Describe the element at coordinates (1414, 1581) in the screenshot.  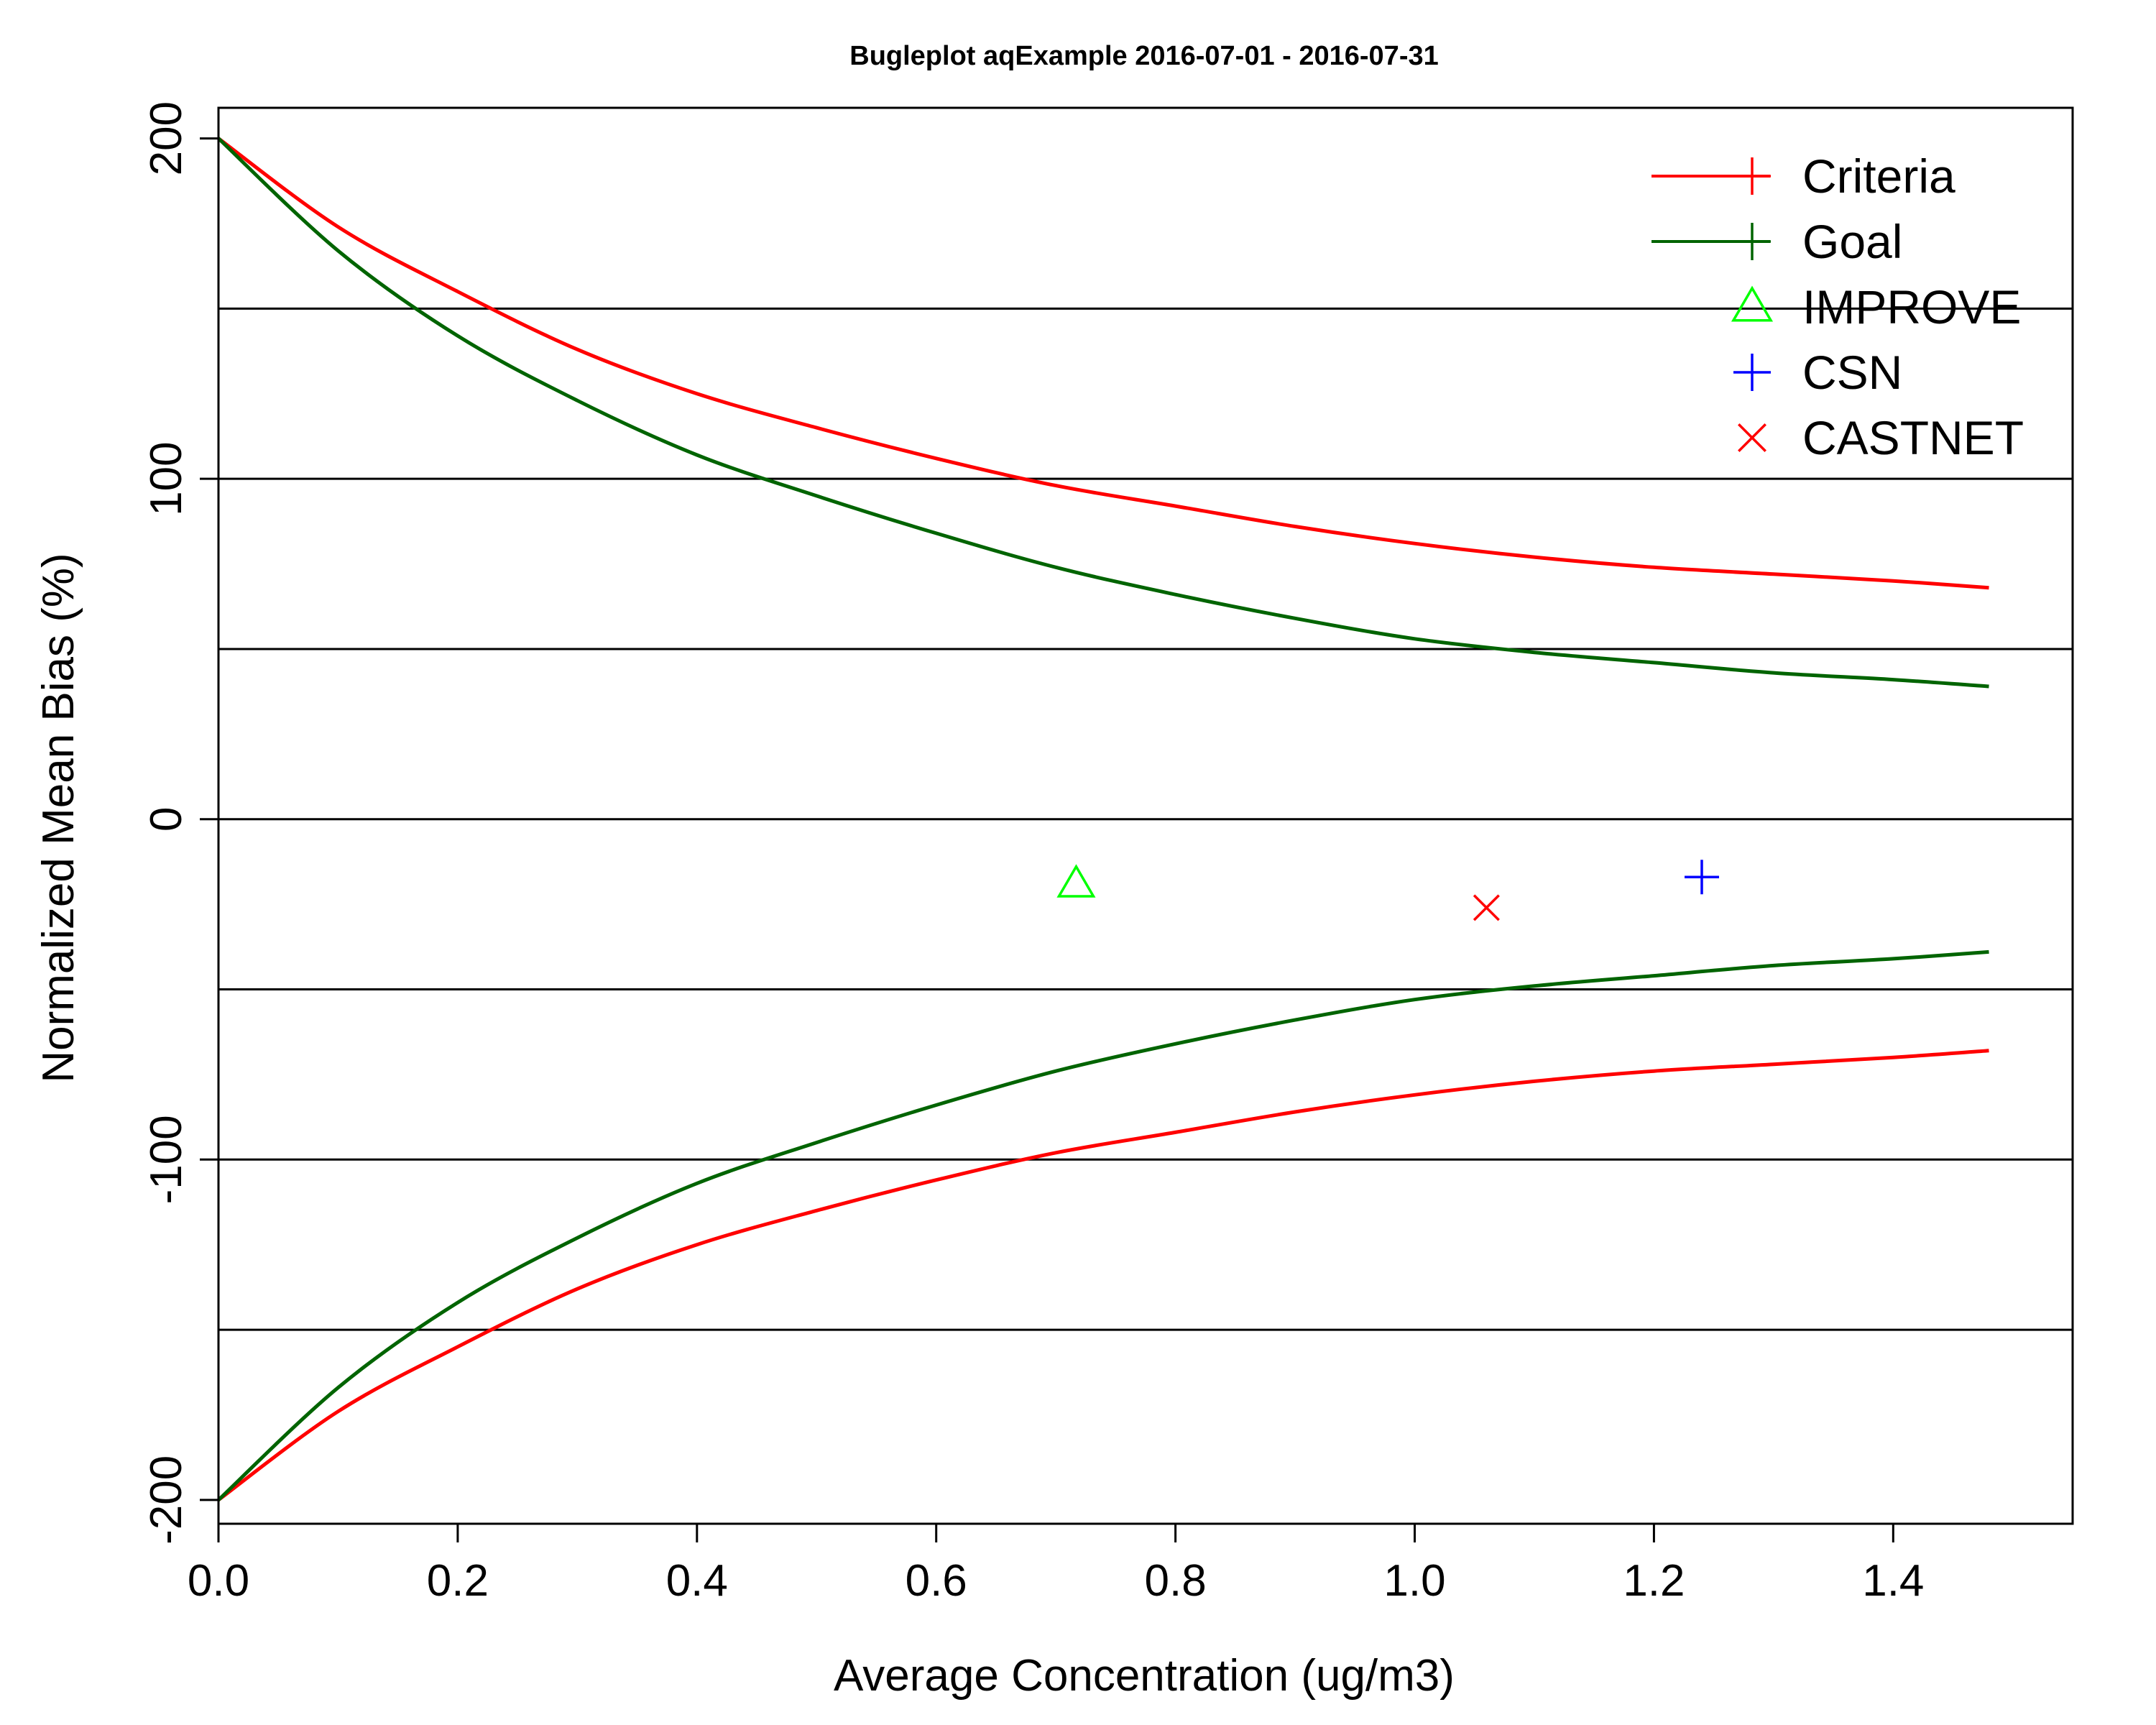
I see `x-tick-label: 1.0` at that location.